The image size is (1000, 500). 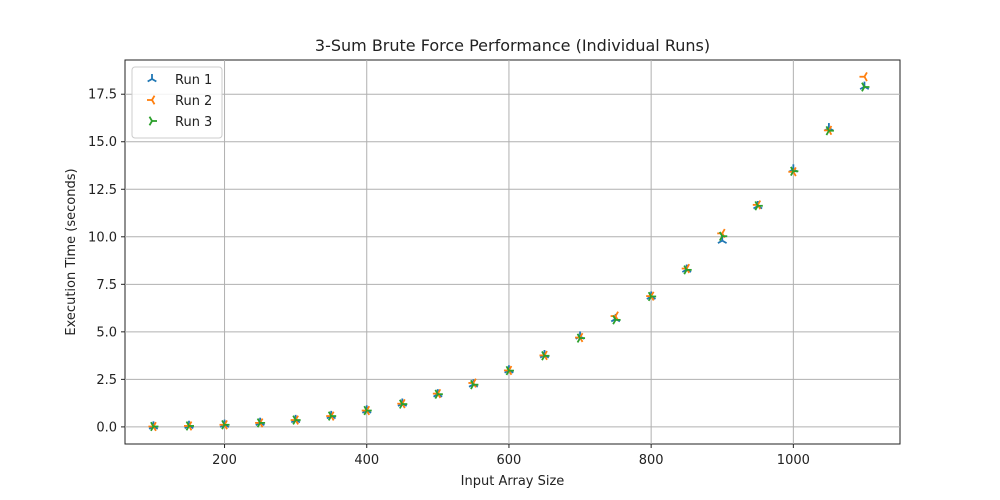 What do you see at coordinates (193, 122) in the screenshot?
I see `legend-label: Run 3` at bounding box center [193, 122].